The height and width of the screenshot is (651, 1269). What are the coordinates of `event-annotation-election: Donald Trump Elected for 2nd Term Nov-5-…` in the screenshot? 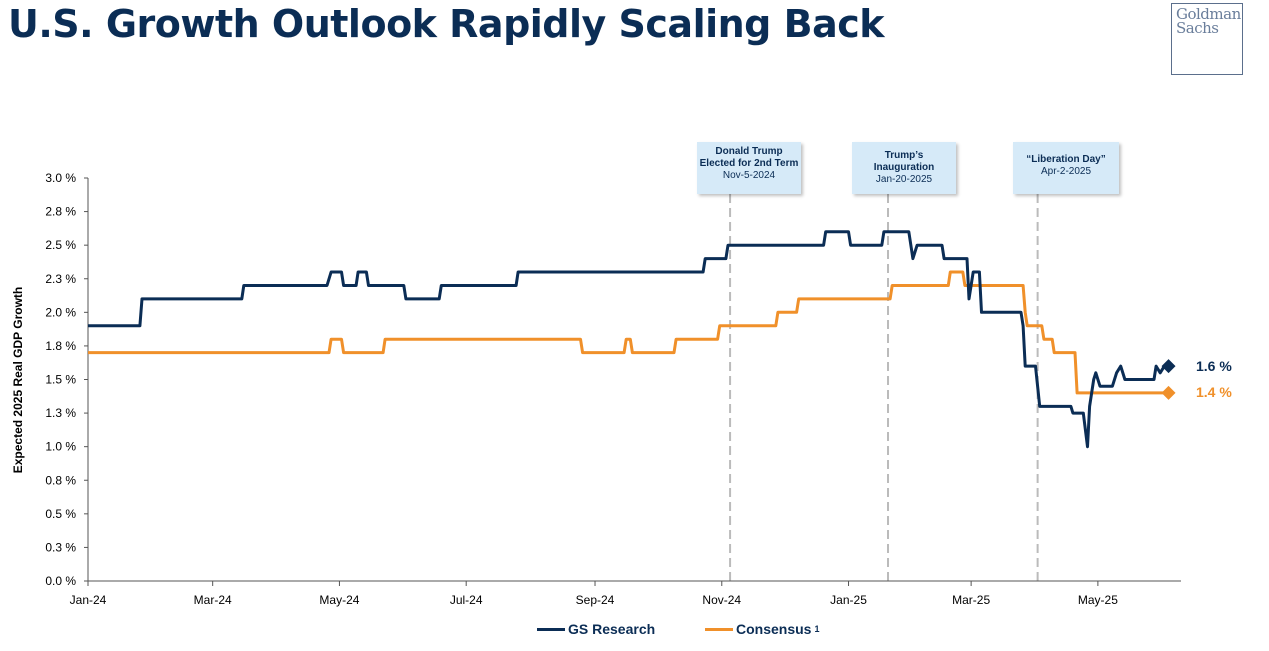 It's located at (749, 168).